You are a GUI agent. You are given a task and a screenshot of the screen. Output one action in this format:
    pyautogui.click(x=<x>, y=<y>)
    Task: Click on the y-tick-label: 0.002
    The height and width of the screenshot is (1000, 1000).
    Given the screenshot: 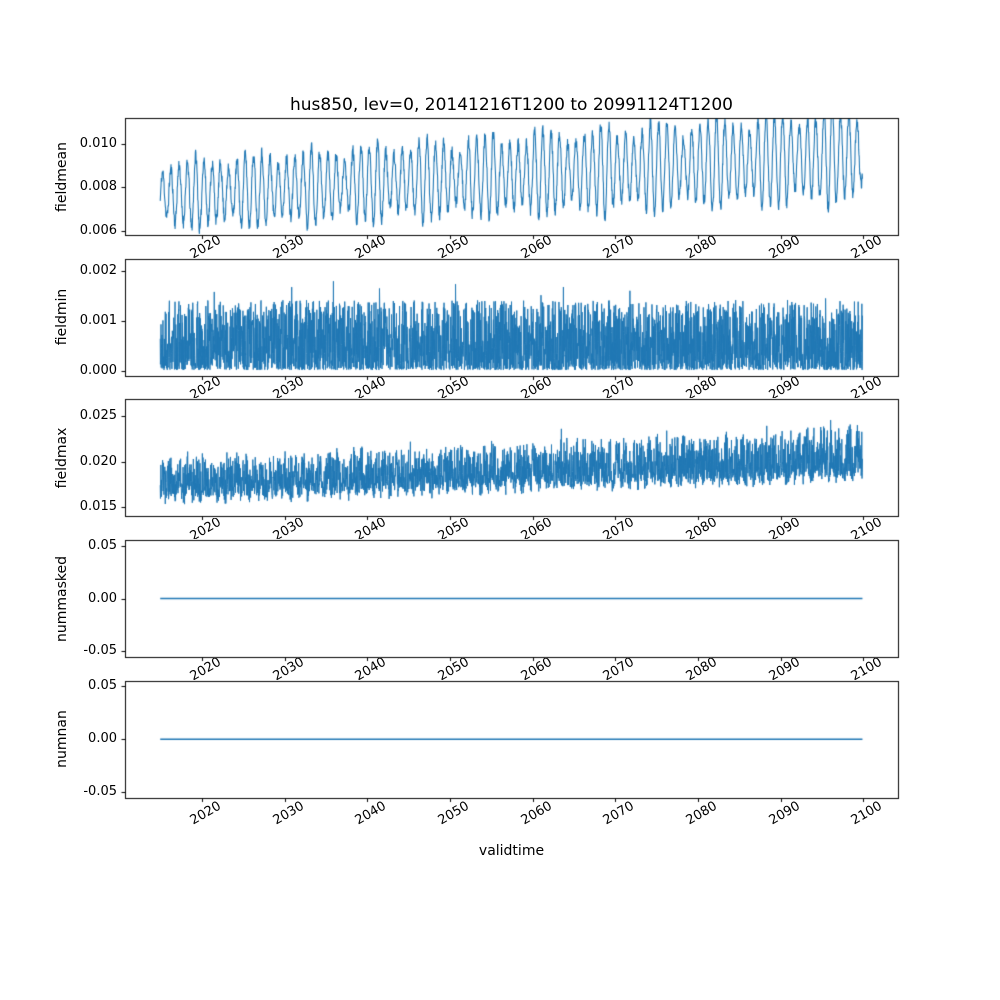 What is the action you would take?
    pyautogui.click(x=98, y=271)
    